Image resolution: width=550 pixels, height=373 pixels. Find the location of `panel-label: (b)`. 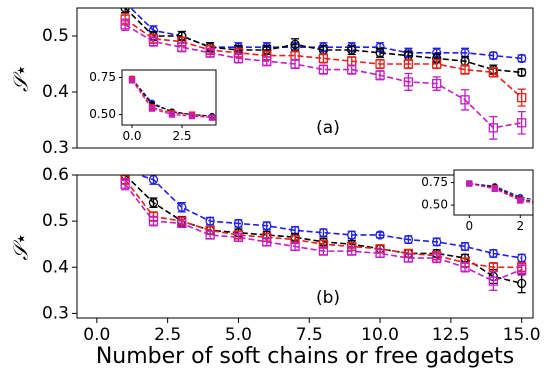

panel-label: (b) is located at coordinates (328, 298).